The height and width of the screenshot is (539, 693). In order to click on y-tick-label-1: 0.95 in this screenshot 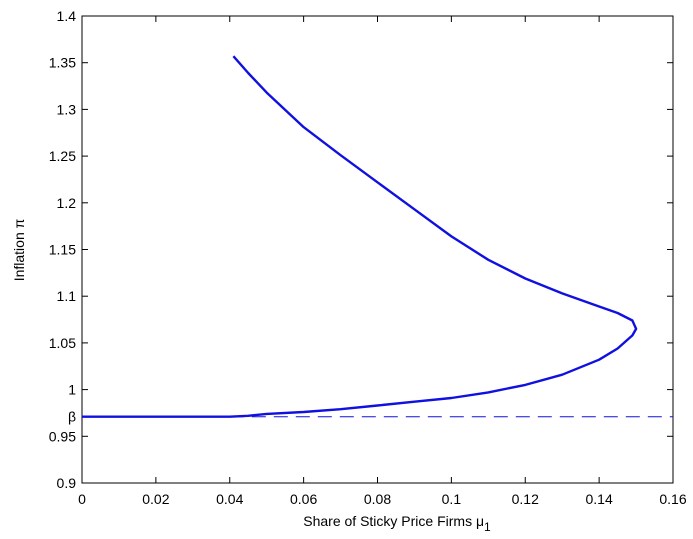, I will do `click(62, 436)`.